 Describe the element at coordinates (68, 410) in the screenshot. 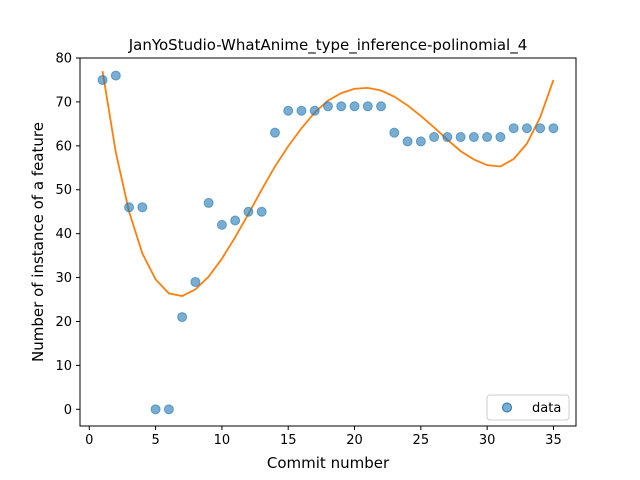

I see `y-tick-label: 0` at that location.